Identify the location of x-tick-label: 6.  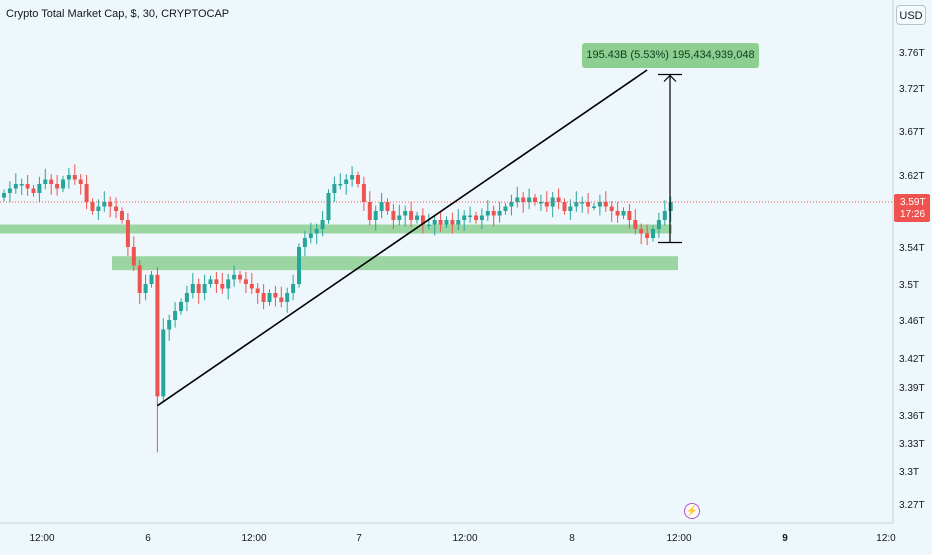
(148, 538).